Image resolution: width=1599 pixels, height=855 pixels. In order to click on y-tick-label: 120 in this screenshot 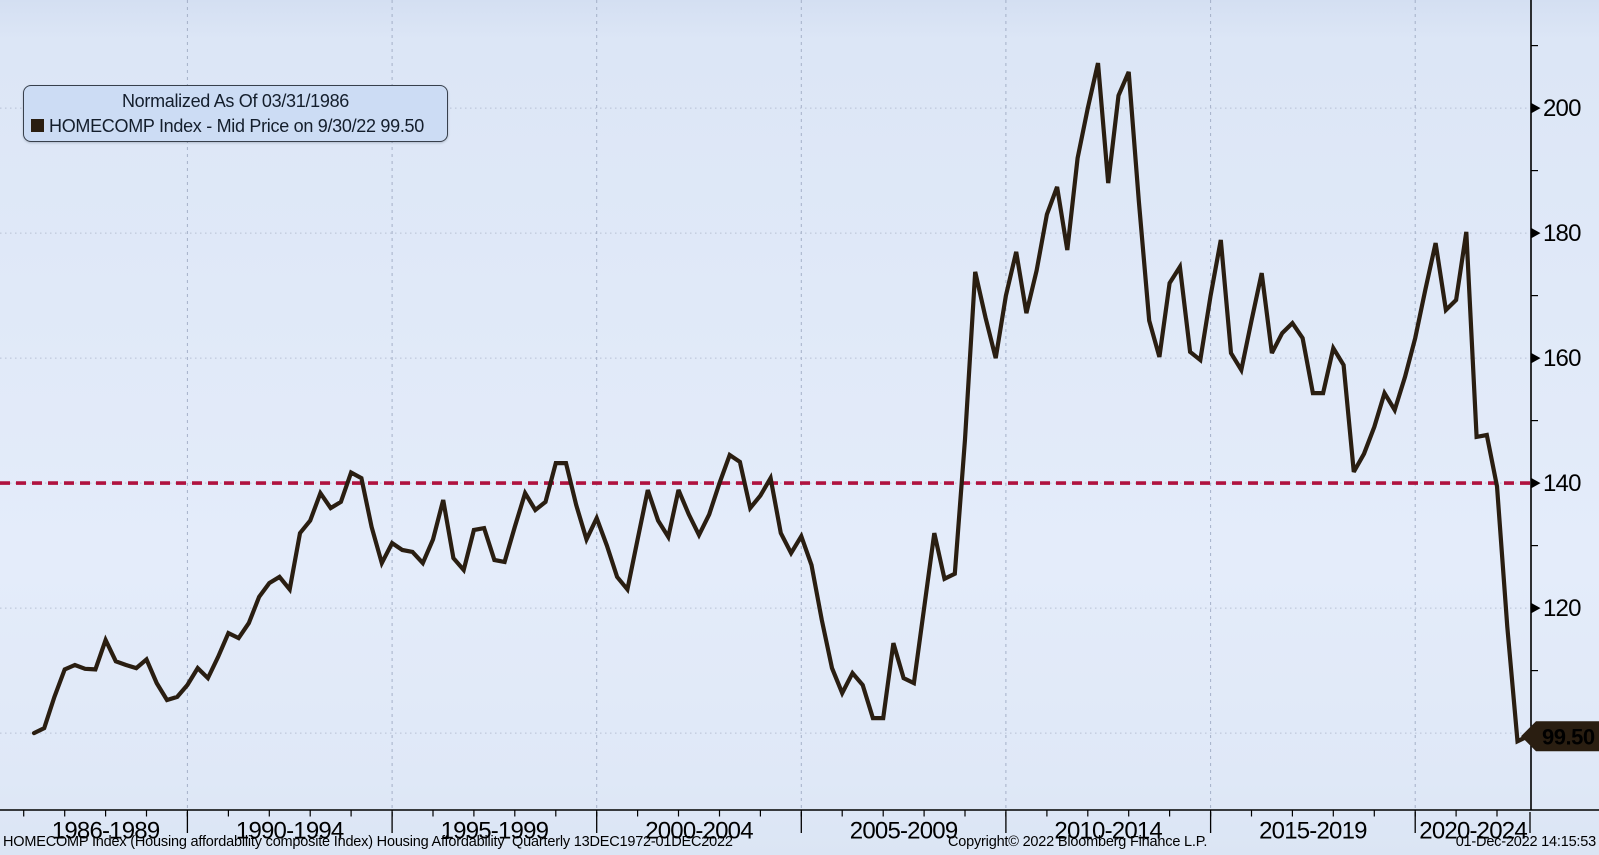, I will do `click(1562, 608)`.